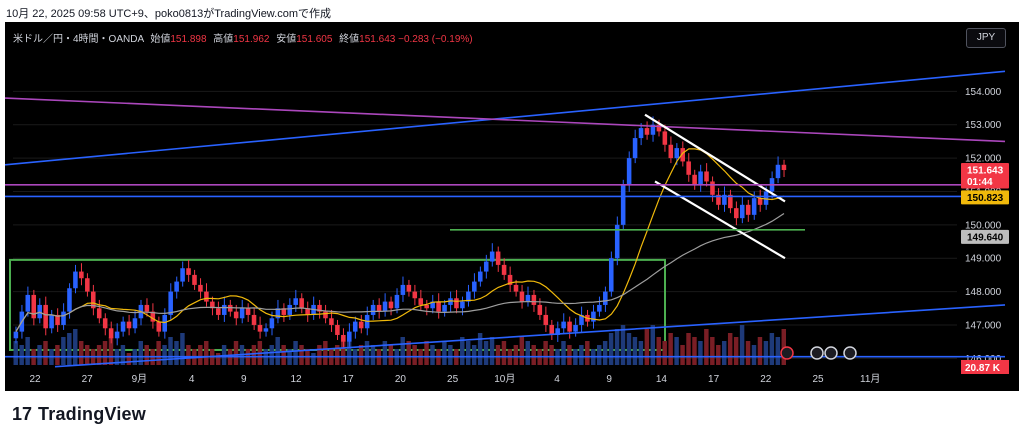 This screenshot has width=1024, height=441. I want to click on x-tick-label: 25, so click(453, 379).